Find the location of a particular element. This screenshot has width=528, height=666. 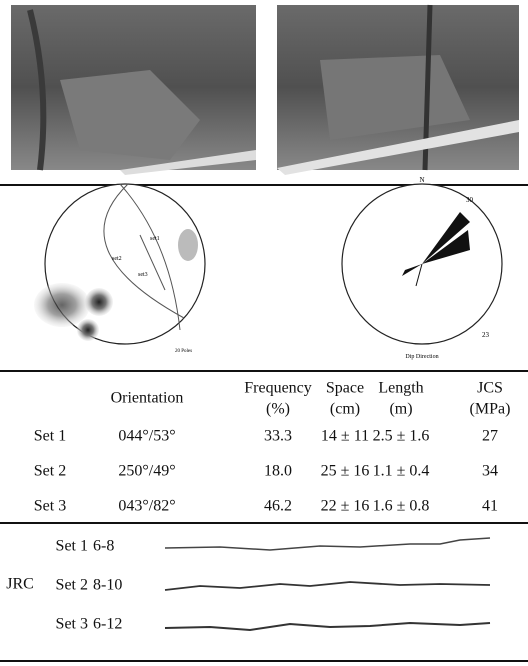

header-cell: Length is located at coordinates (401, 388).